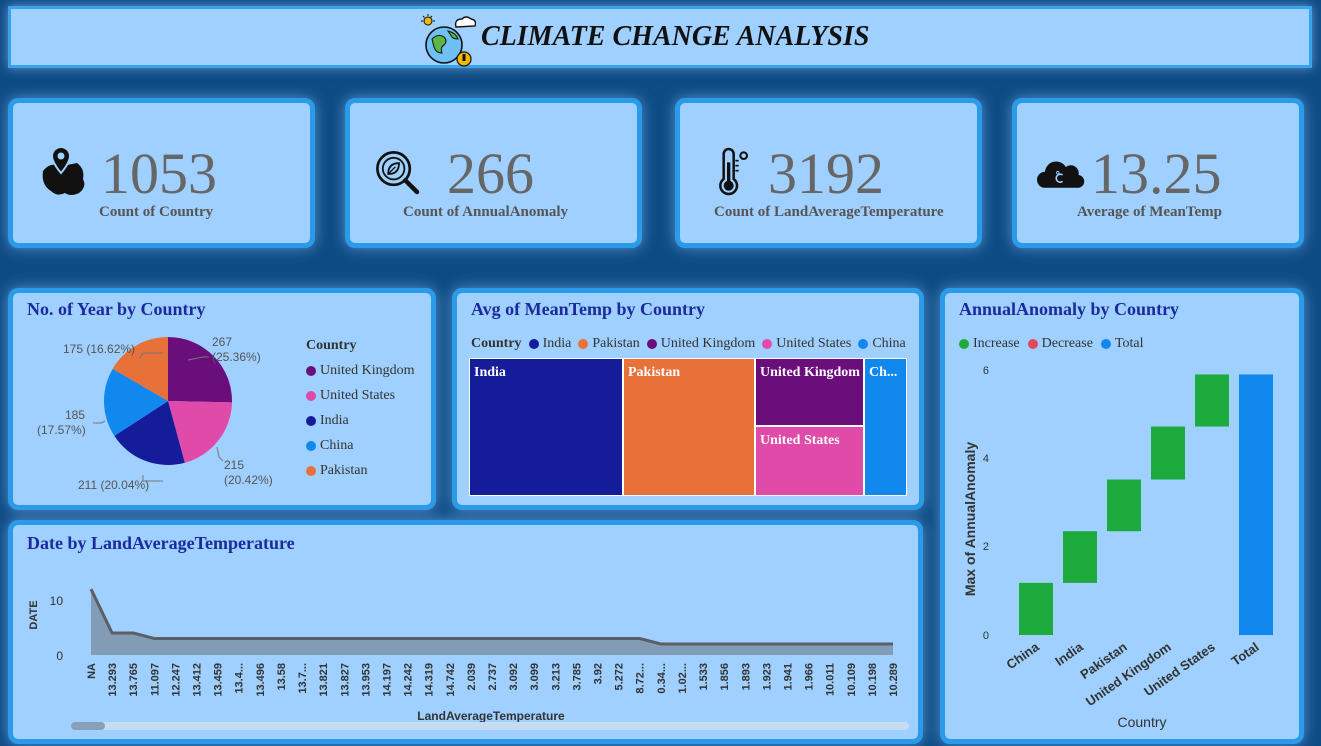 Image resolution: width=1321 pixels, height=746 pixels. I want to click on treemap-tile-label: United Kingdom, so click(810, 372).